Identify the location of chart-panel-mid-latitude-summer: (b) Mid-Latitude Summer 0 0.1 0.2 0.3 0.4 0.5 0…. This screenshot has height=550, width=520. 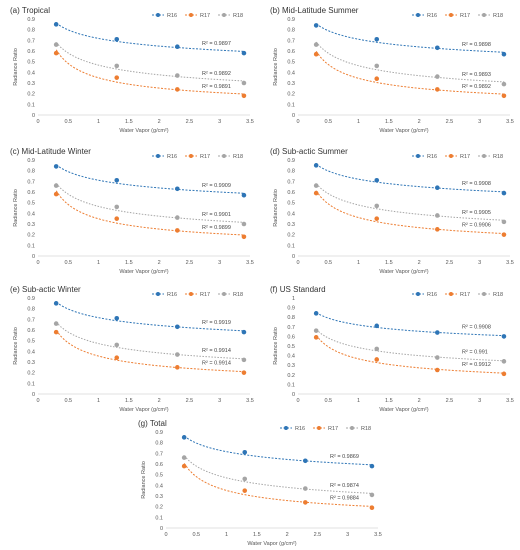
(391, 69).